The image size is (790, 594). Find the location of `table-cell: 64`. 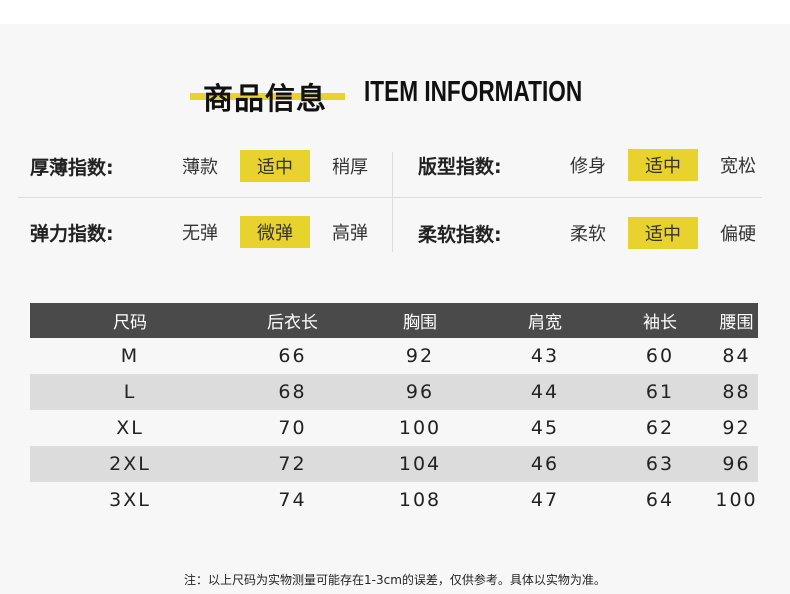

table-cell: 64 is located at coordinates (660, 500).